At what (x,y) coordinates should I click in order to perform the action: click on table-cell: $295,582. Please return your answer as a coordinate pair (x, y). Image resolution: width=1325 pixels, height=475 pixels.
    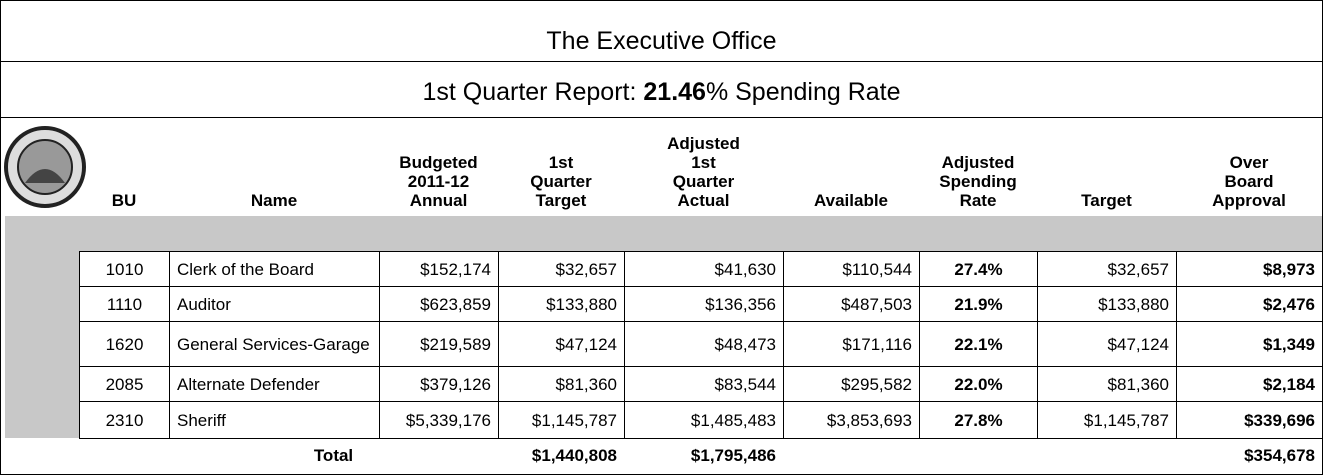
    Looking at the image, I should click on (851, 384).